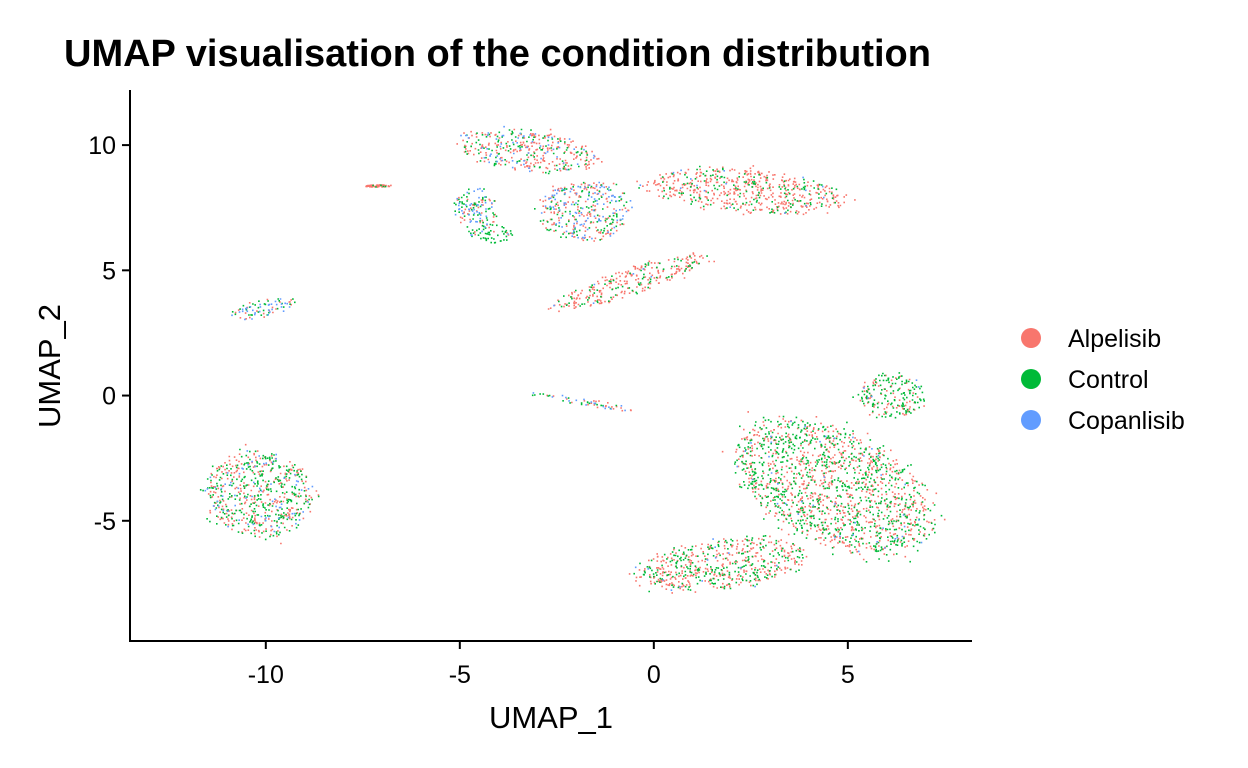 This screenshot has height=768, width=1248. Describe the element at coordinates (109, 271) in the screenshot. I see `y-tick-label: 5` at that location.